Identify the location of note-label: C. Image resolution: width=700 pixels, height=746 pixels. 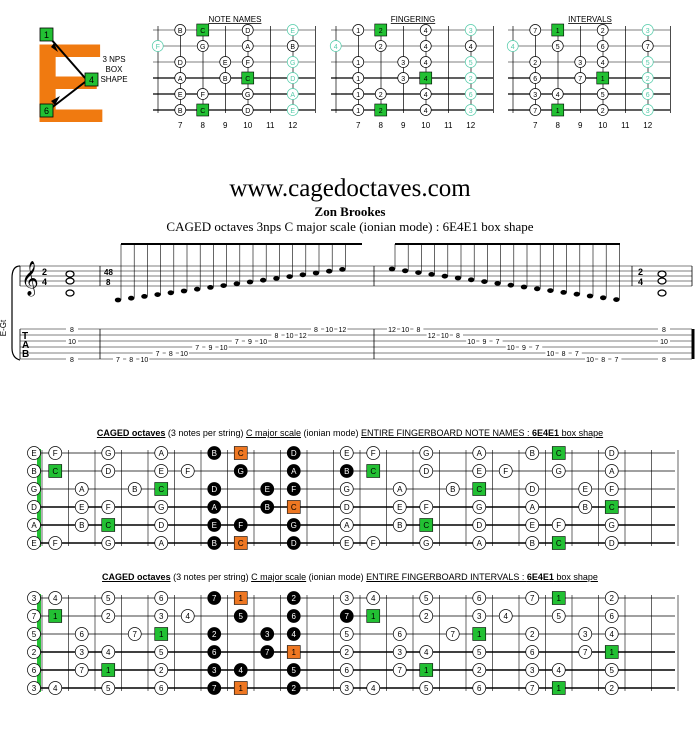
(202, 31).